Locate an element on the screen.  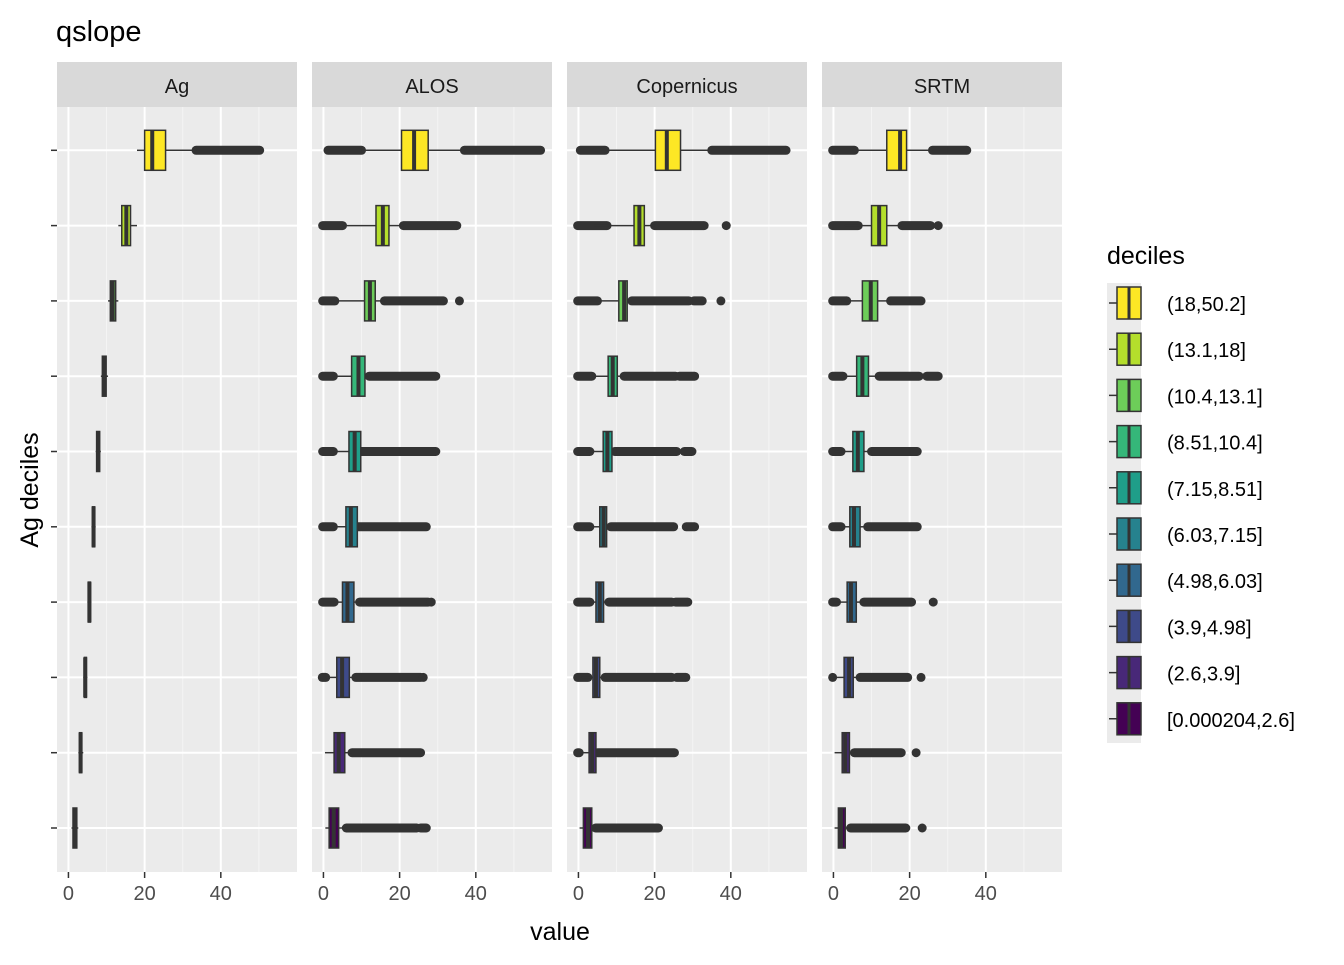
legend-item: [0.000204,2.6] is located at coordinates (1202, 719).